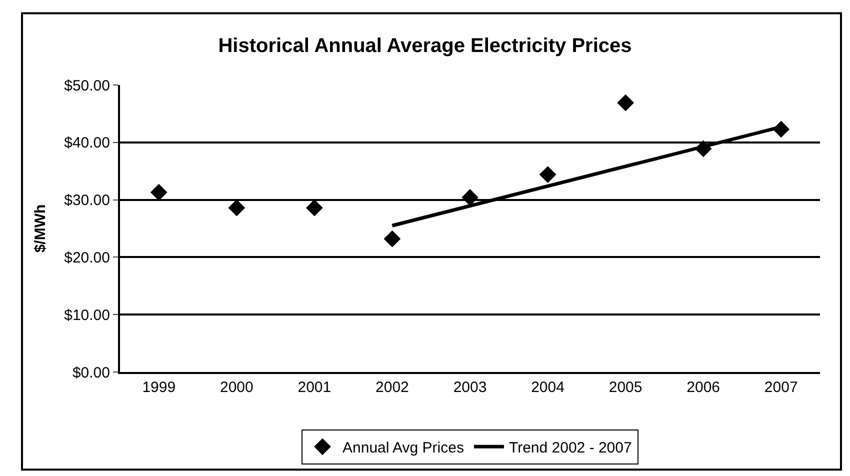  I want to click on legend-label: Annual Avg Prices, so click(403, 448).